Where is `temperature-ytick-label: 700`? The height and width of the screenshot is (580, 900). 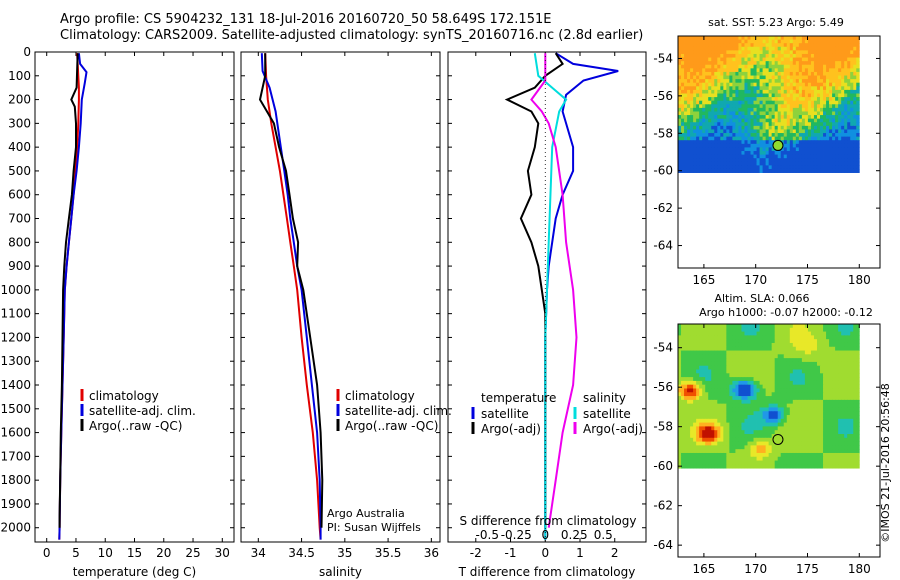
temperature-ytick-label: 700 is located at coordinates (19, 219).